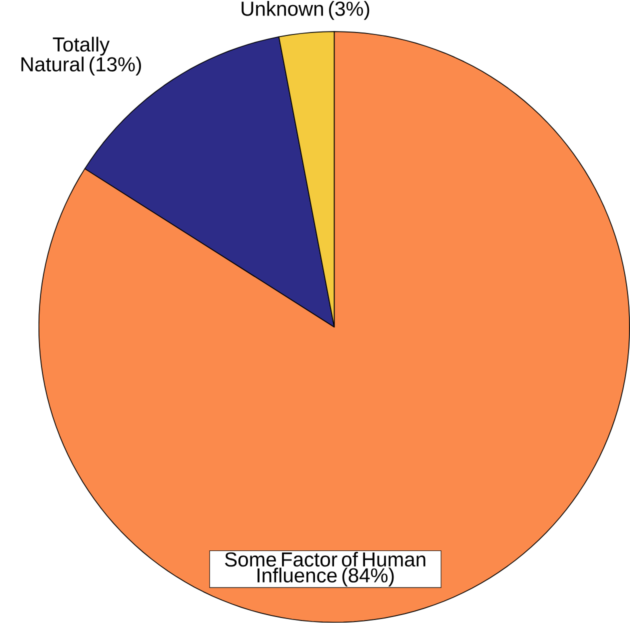 Image resolution: width=630 pixels, height=623 pixels. What do you see at coordinates (325, 569) in the screenshot?
I see `slice-label: Some Factor of Human Influence (84%)` at bounding box center [325, 569].